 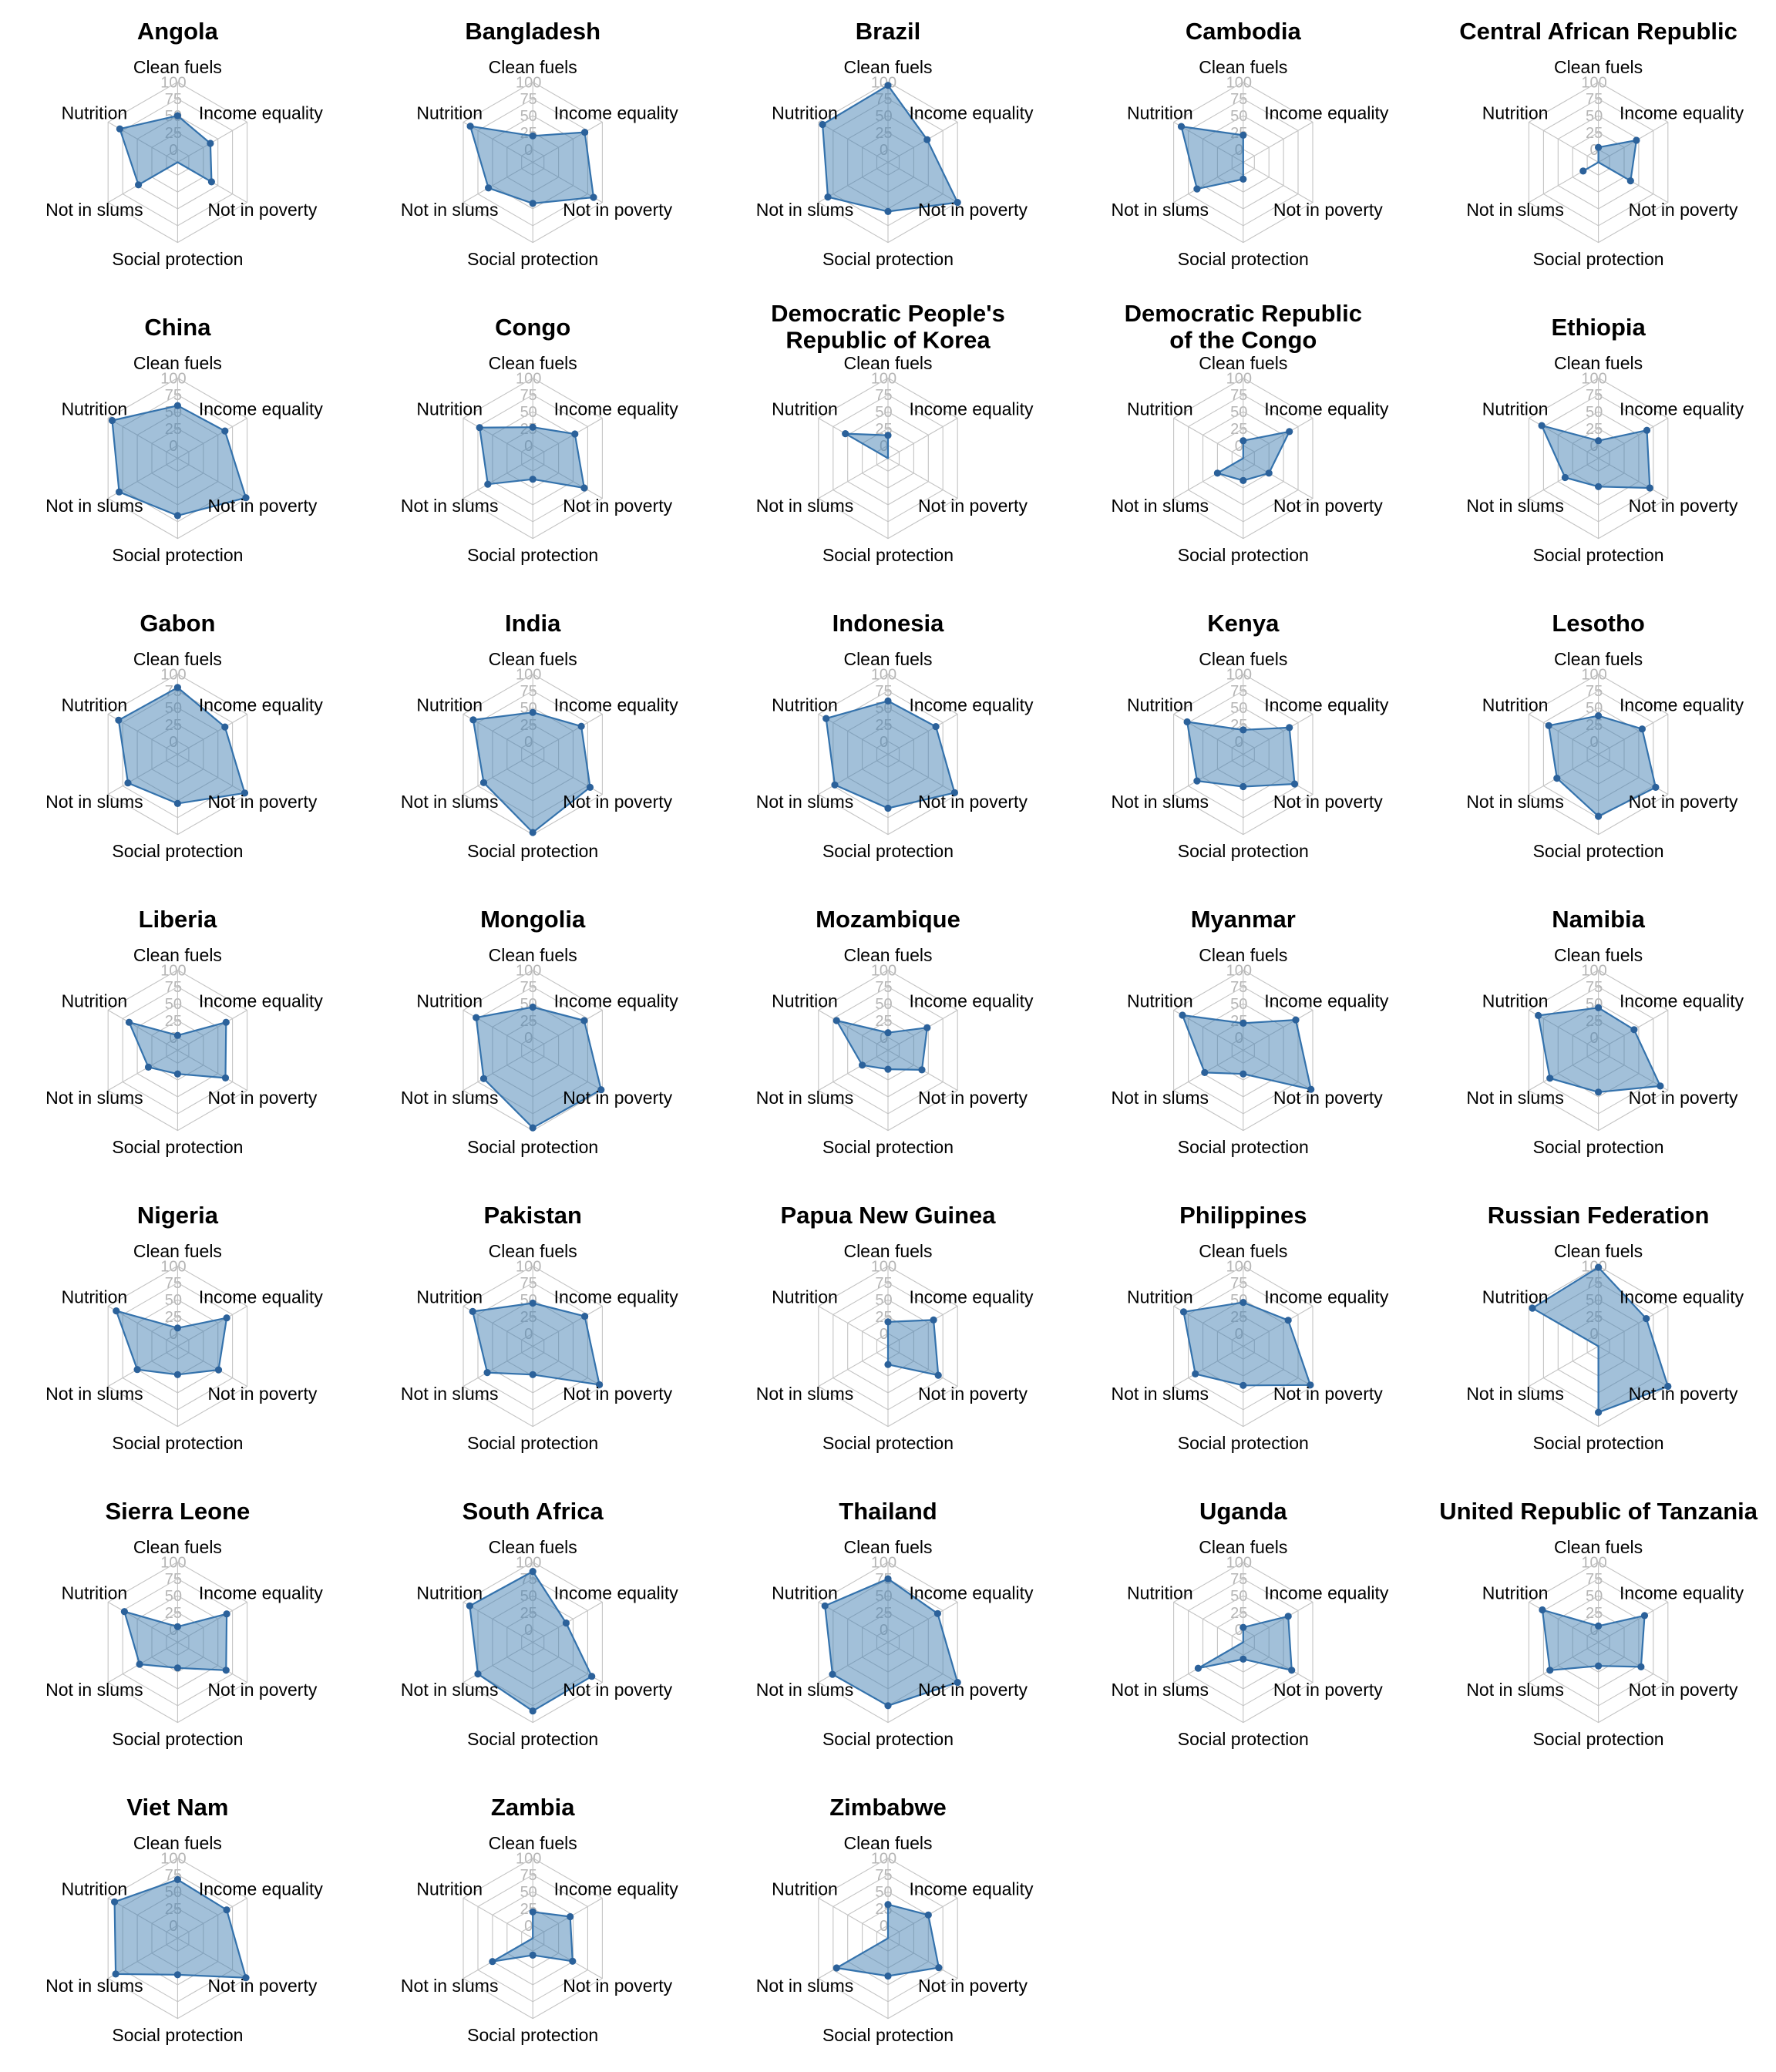 What do you see at coordinates (1243, 1512) in the screenshot?
I see `svg-text: Uganda` at bounding box center [1243, 1512].